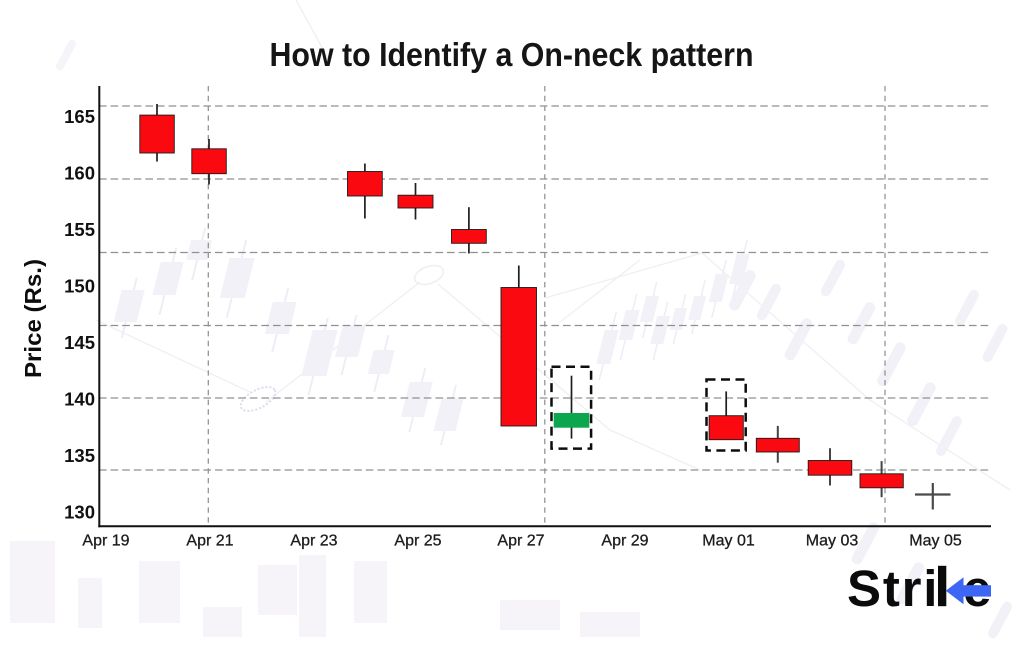 The height and width of the screenshot is (645, 1024). Describe the element at coordinates (79, 399) in the screenshot. I see `svg-text: 140` at that location.